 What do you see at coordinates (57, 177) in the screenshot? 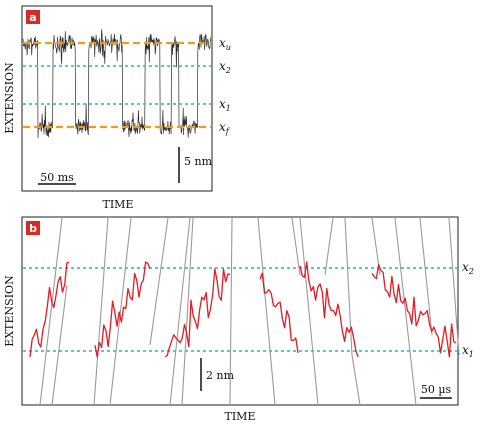
I see `panel-a-time-scale-label: 50 ms` at bounding box center [57, 177].